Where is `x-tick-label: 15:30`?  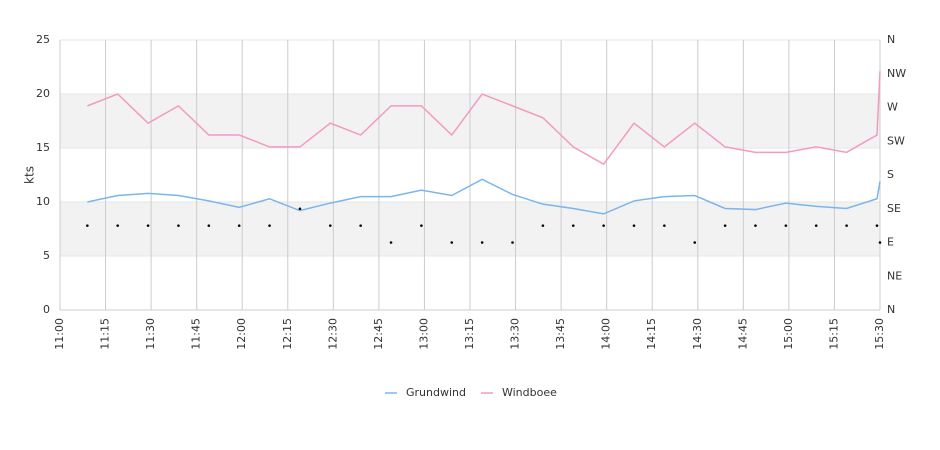 x-tick-label: 15:30 is located at coordinates (879, 334).